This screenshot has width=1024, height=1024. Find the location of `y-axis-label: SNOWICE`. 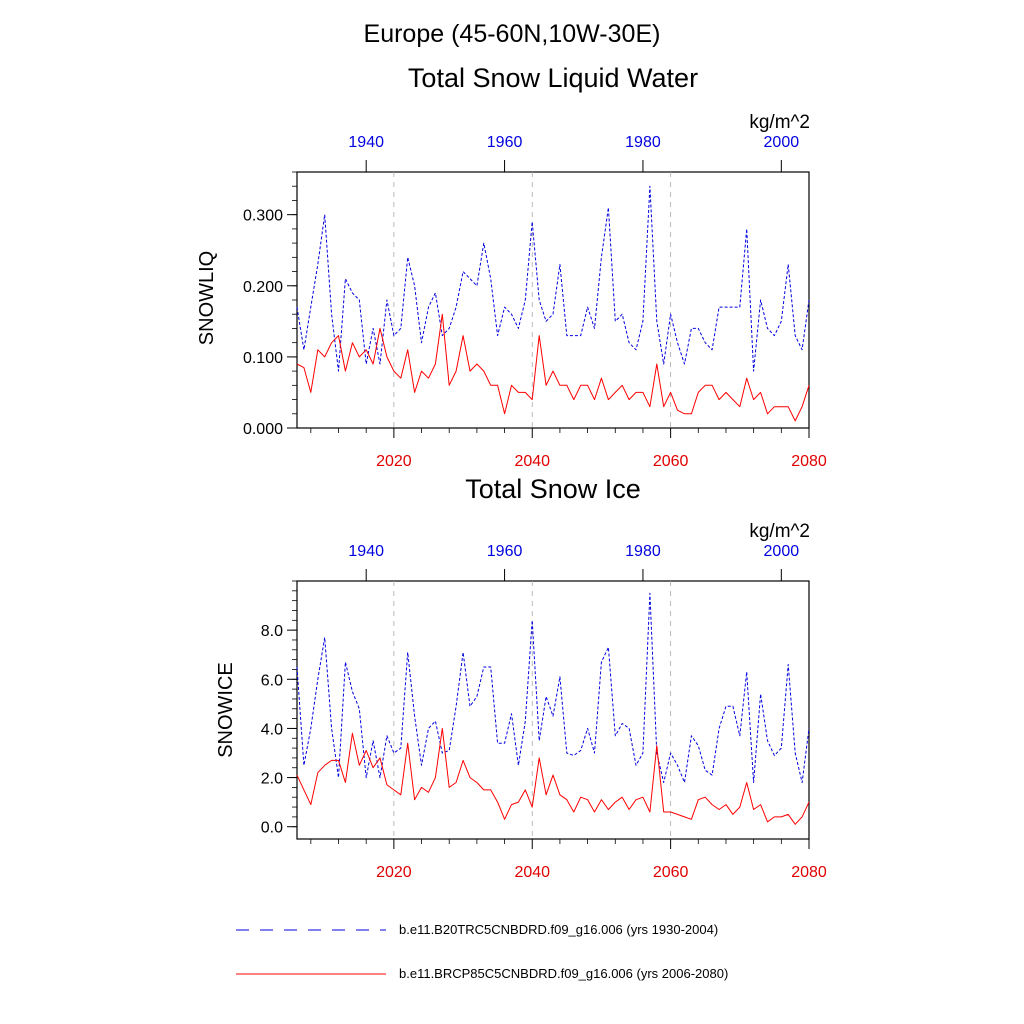

y-axis-label: SNOWICE is located at coordinates (226, 710).